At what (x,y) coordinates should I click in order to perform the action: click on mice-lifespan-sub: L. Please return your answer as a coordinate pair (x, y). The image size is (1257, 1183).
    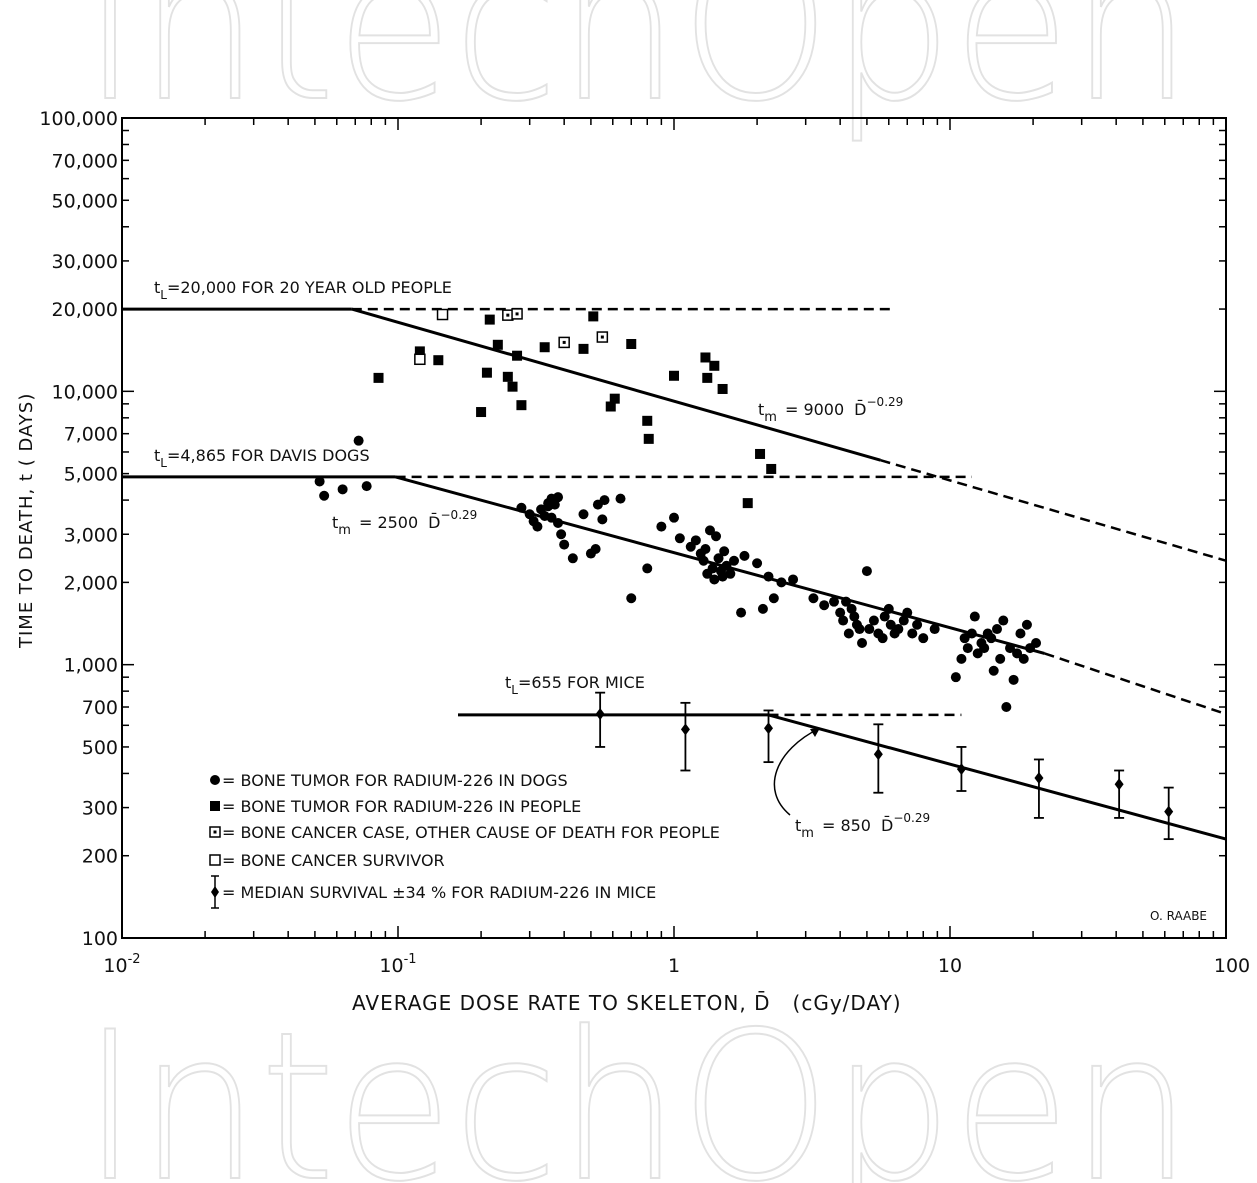
    Looking at the image, I should click on (514, 690).